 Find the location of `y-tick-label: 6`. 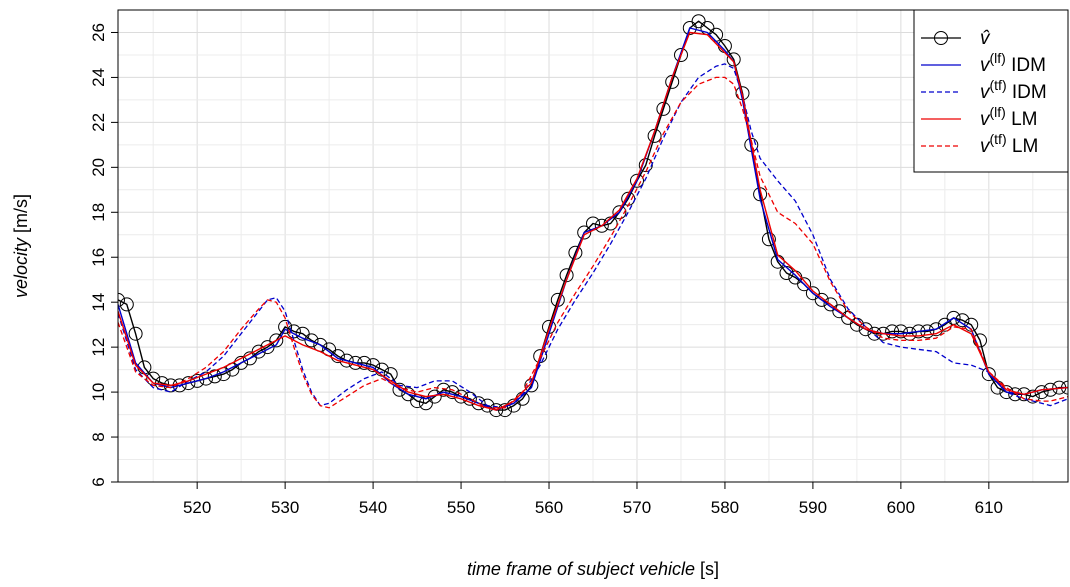

y-tick-label: 6 is located at coordinates (98, 481).